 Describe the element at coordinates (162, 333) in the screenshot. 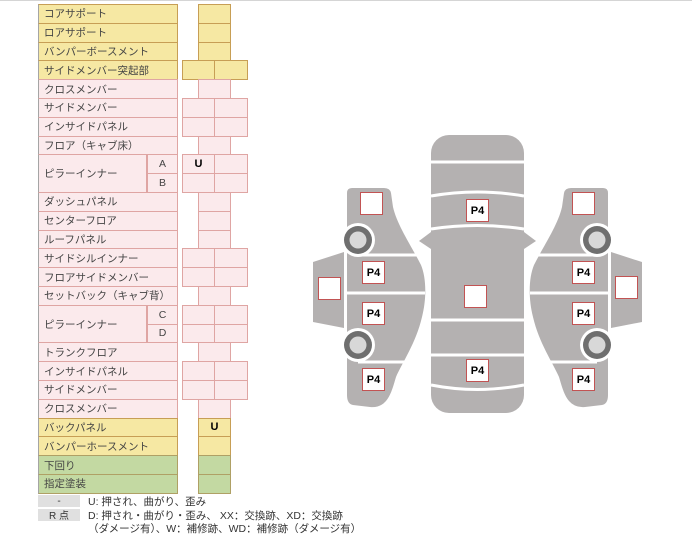

I see `part-sub-label: D` at that location.